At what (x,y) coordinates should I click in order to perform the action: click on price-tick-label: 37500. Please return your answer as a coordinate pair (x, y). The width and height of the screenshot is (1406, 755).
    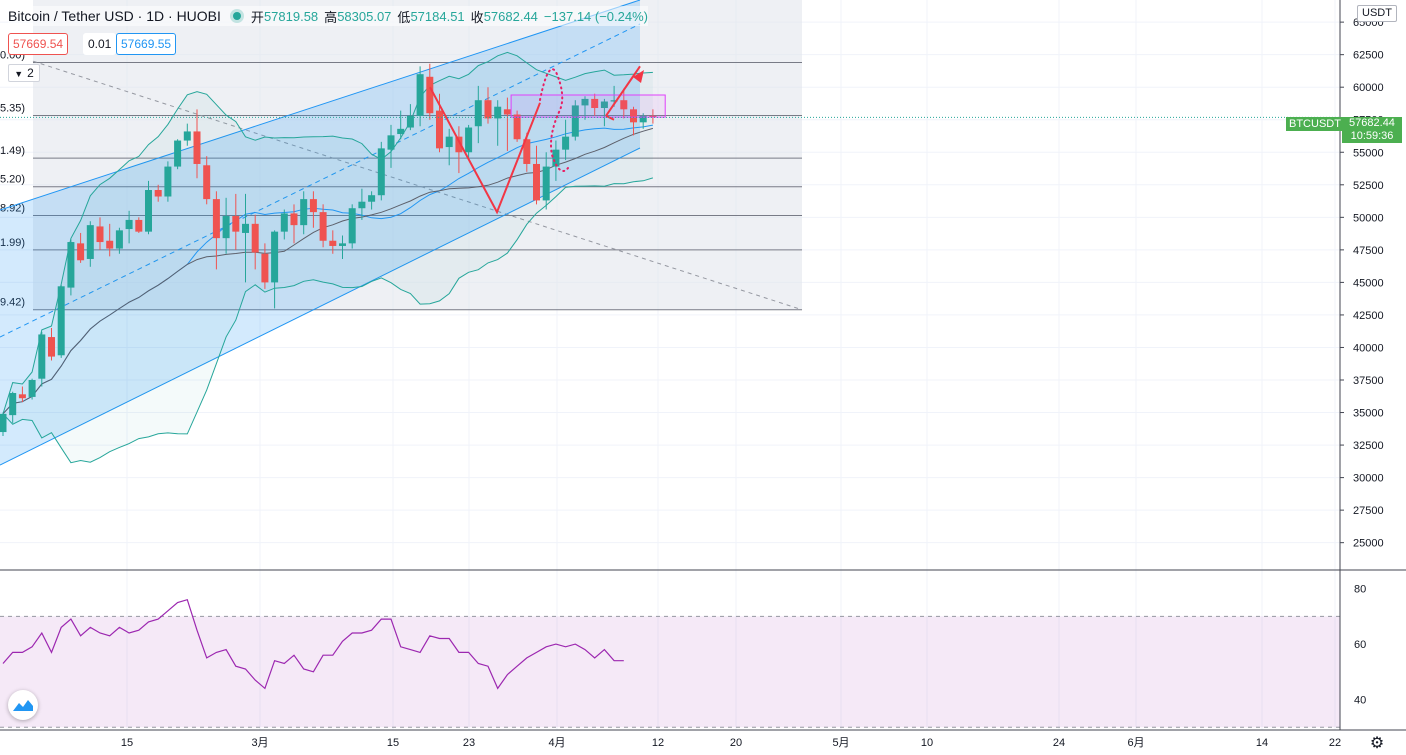
    Looking at the image, I should click on (1368, 381).